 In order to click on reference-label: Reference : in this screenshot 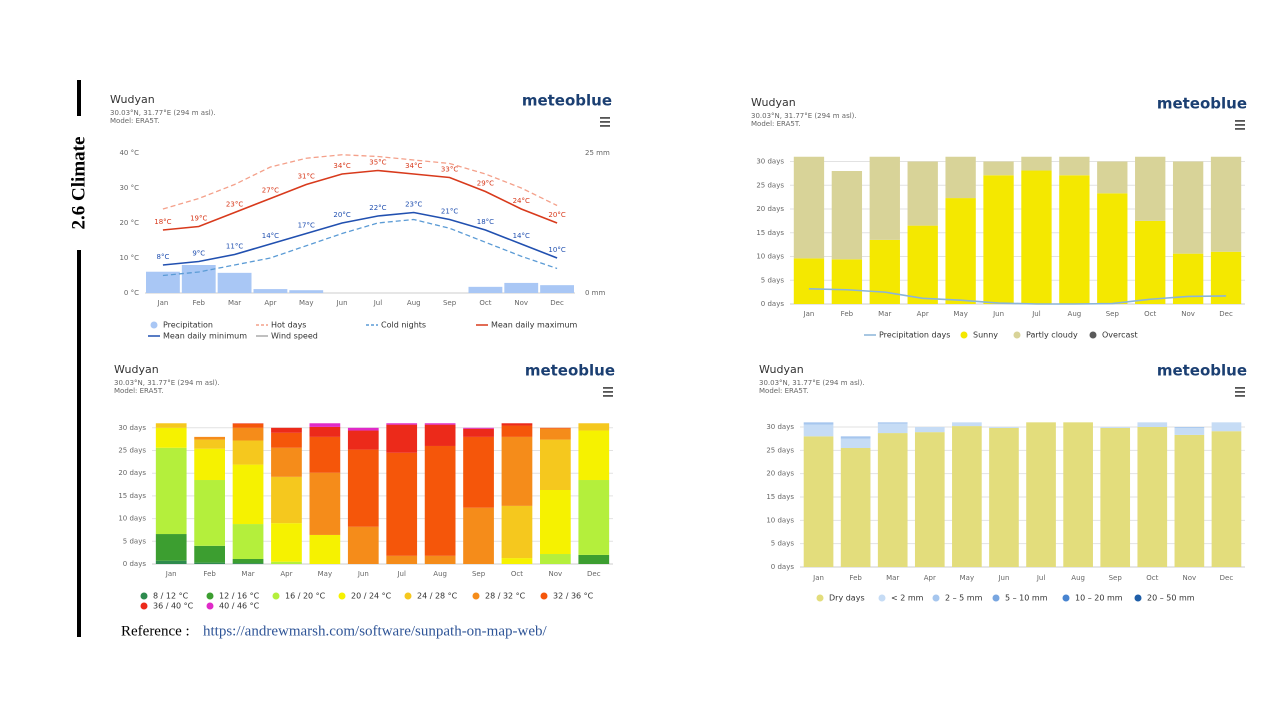, I will do `click(155, 631)`.